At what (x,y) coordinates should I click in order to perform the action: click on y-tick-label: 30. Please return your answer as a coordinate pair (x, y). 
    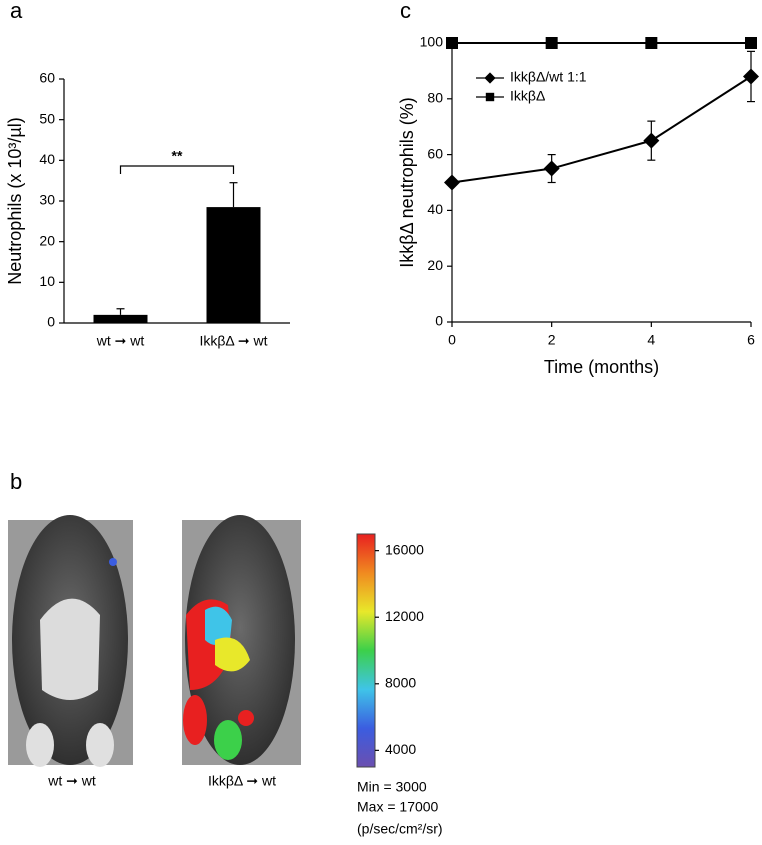
    Looking at the image, I should click on (47, 200).